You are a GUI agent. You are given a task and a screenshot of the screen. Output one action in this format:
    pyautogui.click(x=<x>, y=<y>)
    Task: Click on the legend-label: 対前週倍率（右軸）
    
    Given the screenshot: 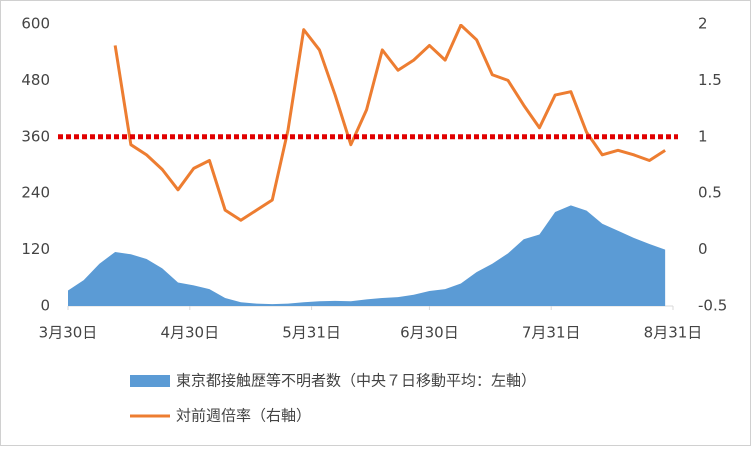 What is the action you would take?
    pyautogui.click(x=243, y=416)
    